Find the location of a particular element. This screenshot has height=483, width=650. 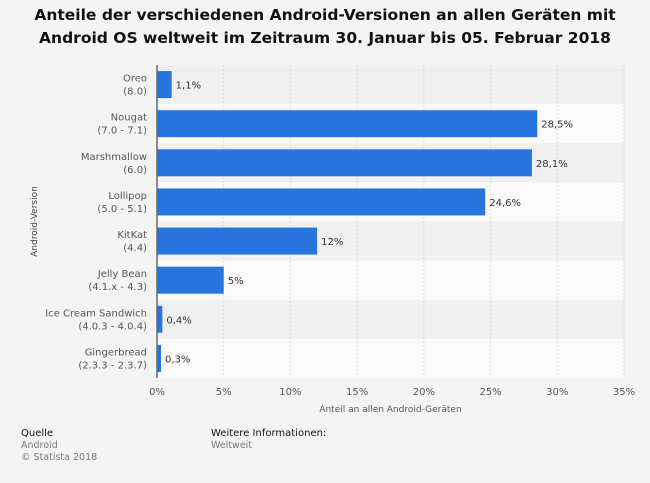

value-label: 5% is located at coordinates (236, 281).